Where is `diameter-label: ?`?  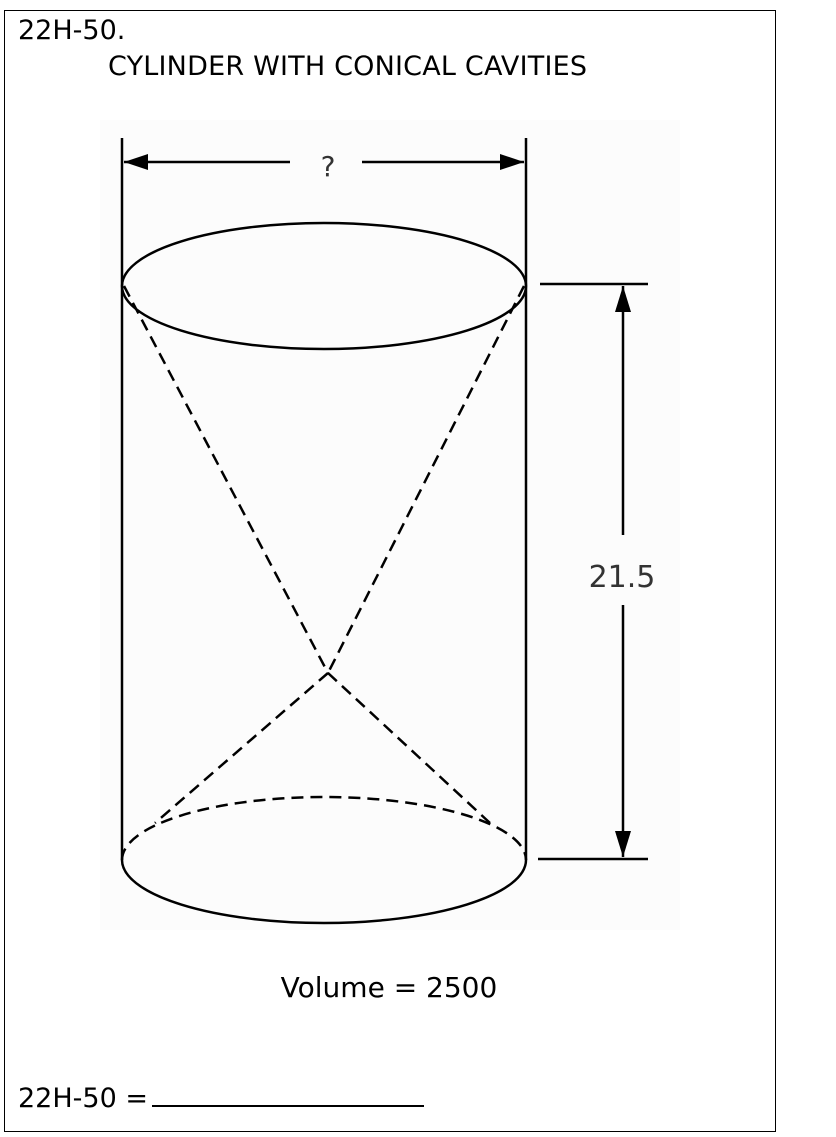 diameter-label: ? is located at coordinates (328, 166).